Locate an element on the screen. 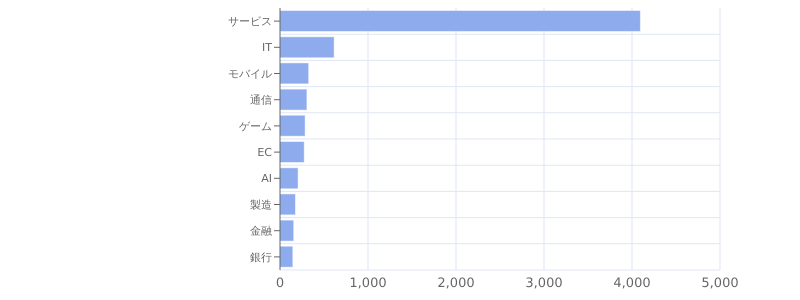  x-tick-label: 4,000 is located at coordinates (632, 284).